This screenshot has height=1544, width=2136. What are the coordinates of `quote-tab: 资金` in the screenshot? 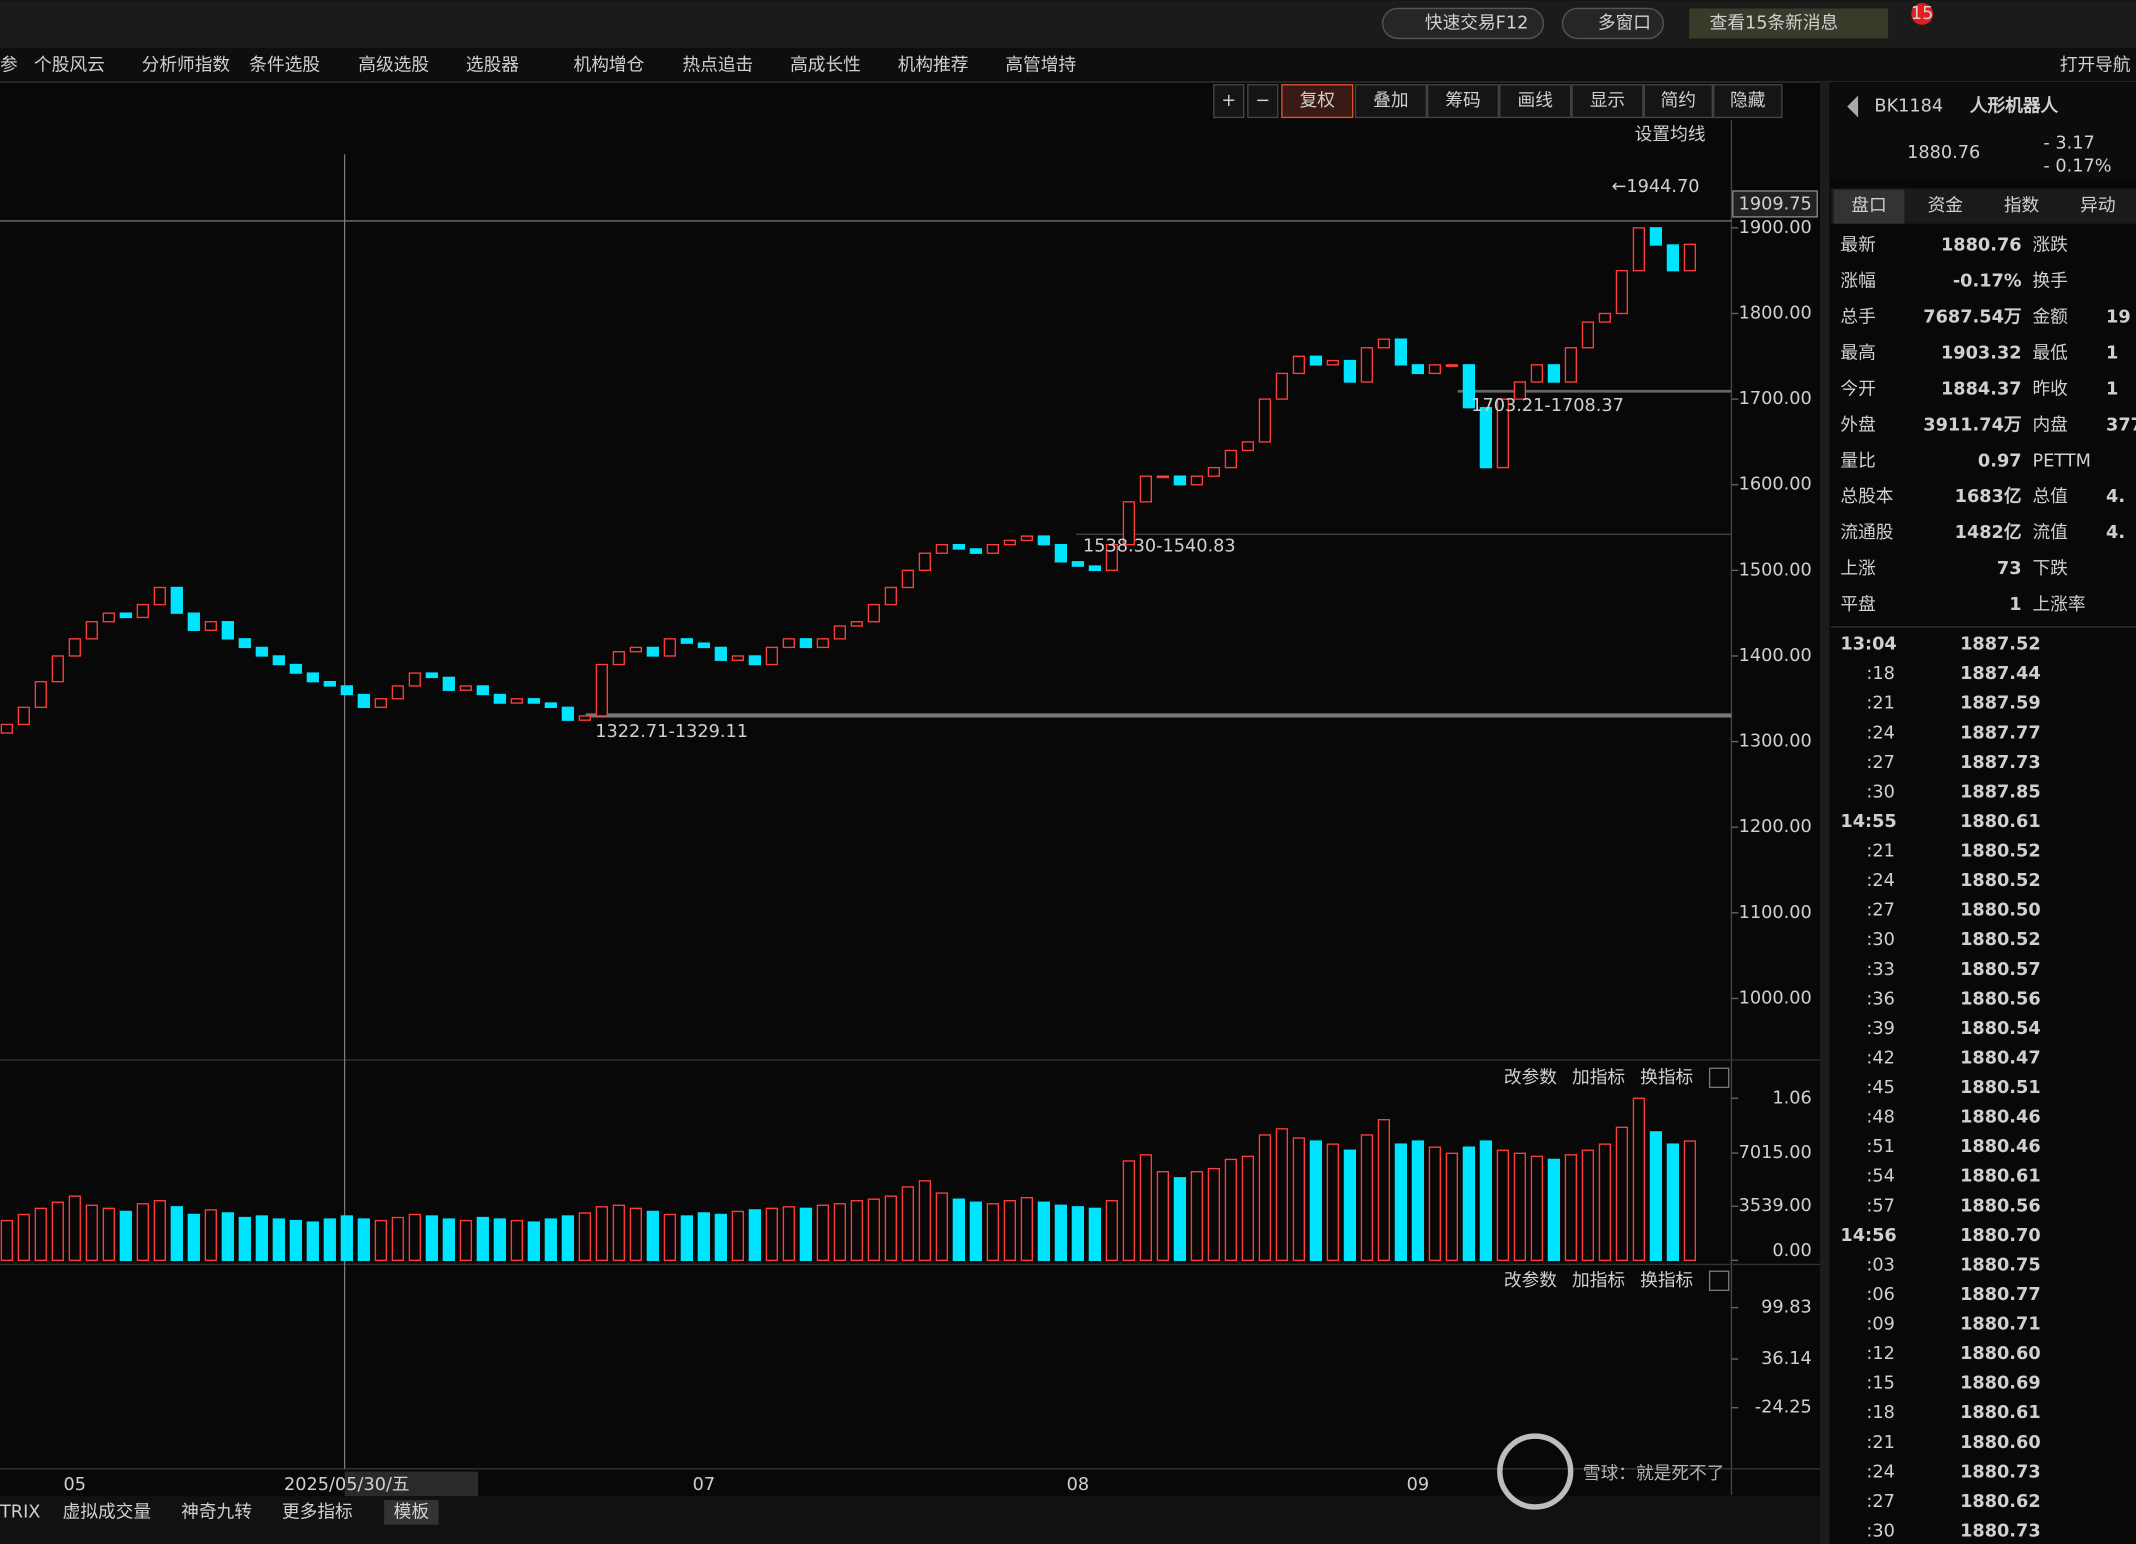 It's located at (1946, 205).